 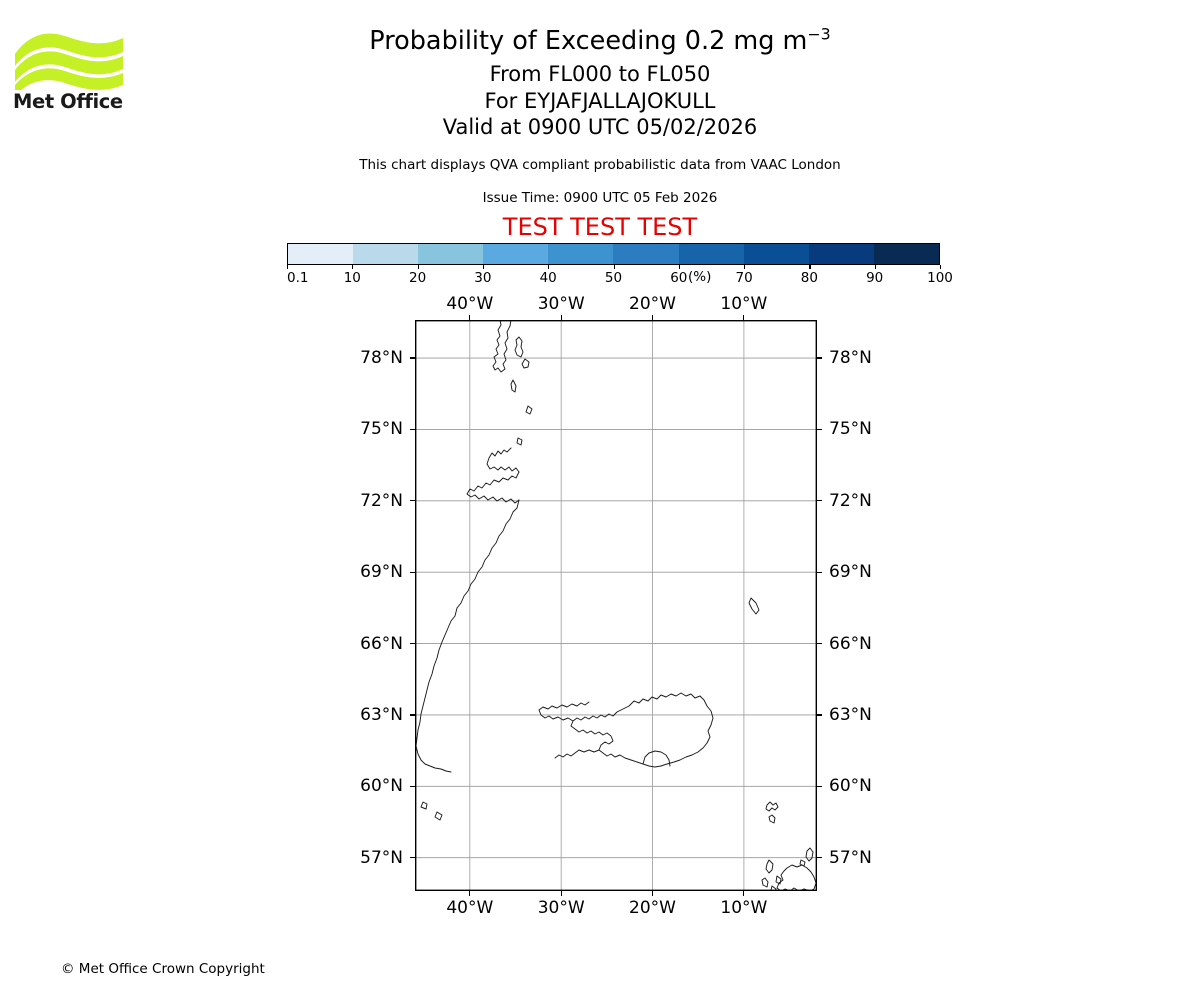 I want to click on coastline-svalbard-hopen, so click(x=513, y=386).